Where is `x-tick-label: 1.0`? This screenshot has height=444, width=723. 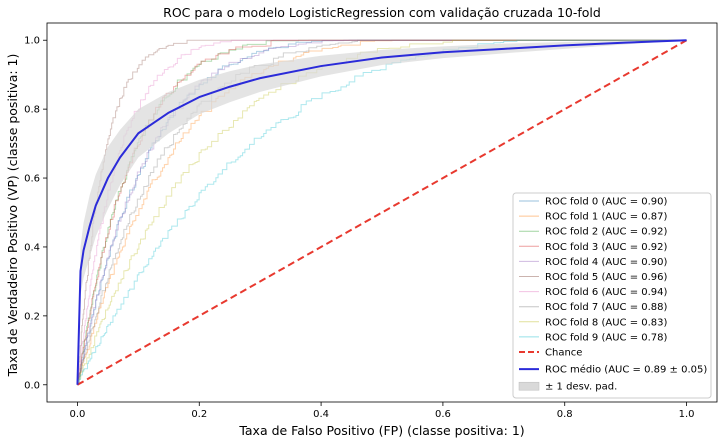 x-tick-label: 1.0 is located at coordinates (687, 414).